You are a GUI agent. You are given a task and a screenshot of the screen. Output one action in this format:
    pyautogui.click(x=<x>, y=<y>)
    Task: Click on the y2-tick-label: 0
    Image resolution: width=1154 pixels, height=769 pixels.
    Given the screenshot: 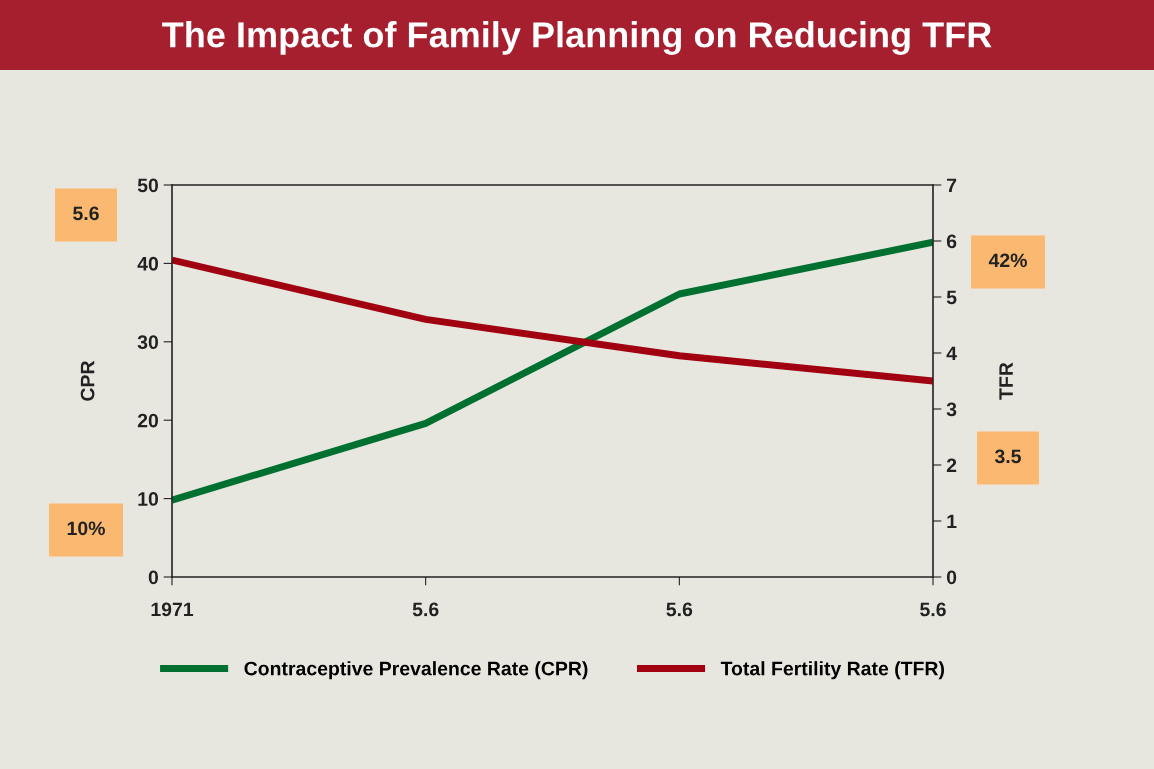 What is the action you would take?
    pyautogui.click(x=951, y=577)
    